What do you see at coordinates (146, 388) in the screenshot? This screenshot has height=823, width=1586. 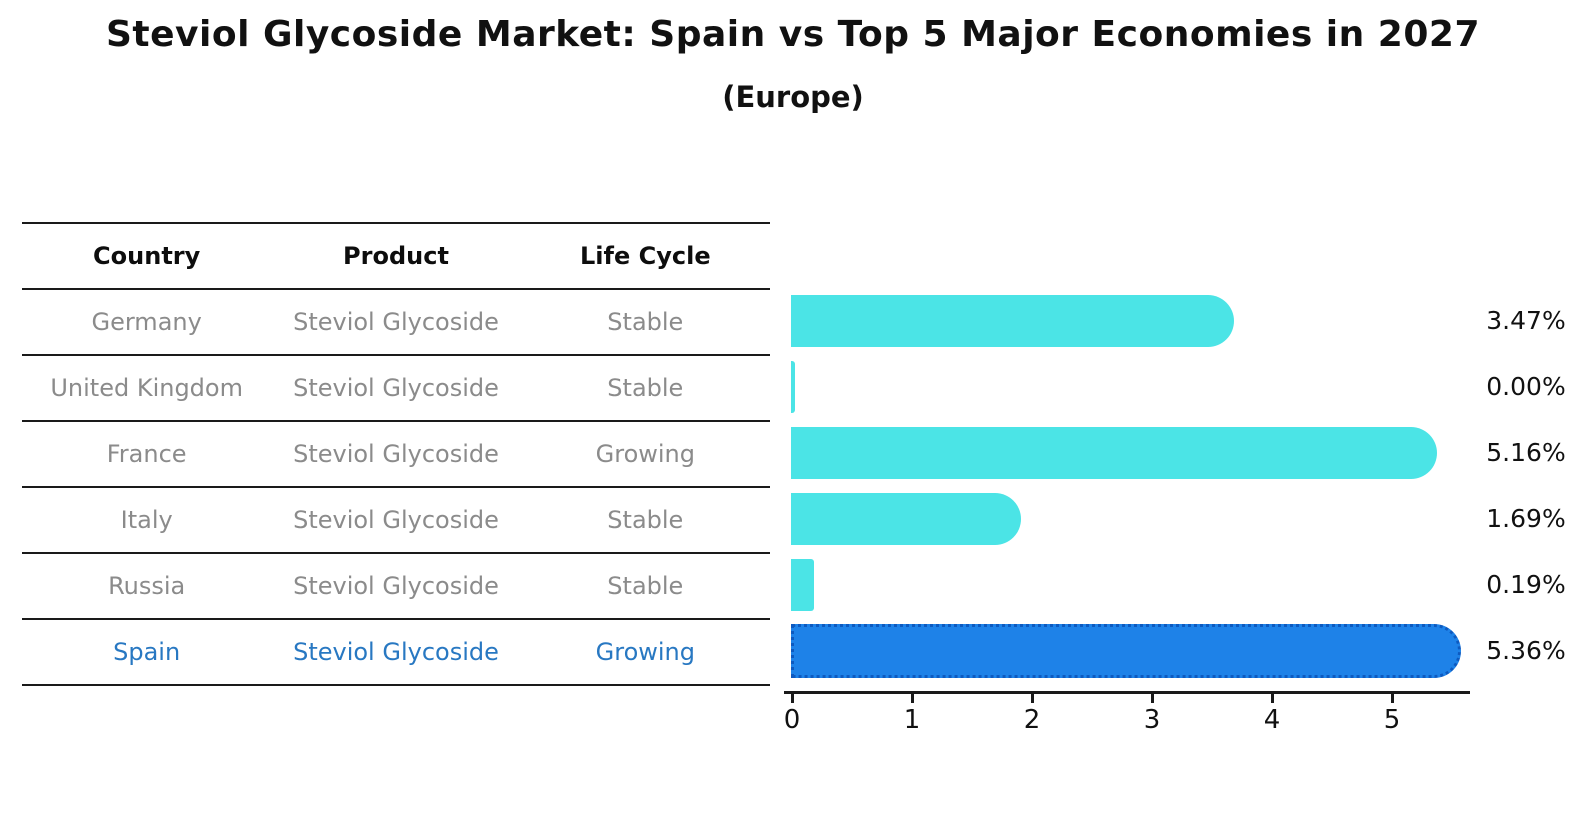 I see `country-cell: United Kingdom` at bounding box center [146, 388].